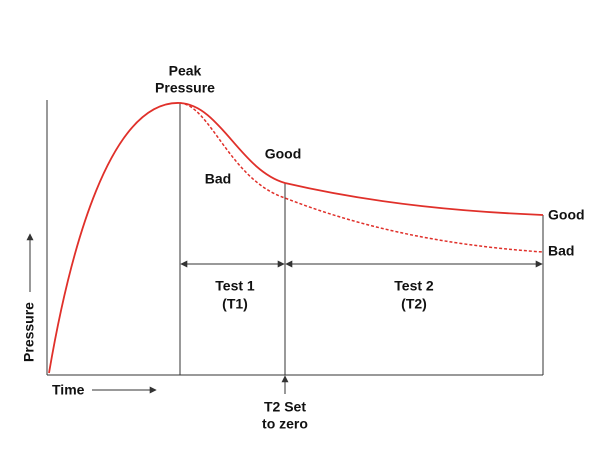  Describe the element at coordinates (285, 407) in the screenshot. I see `t2-label: T2 Set` at that location.